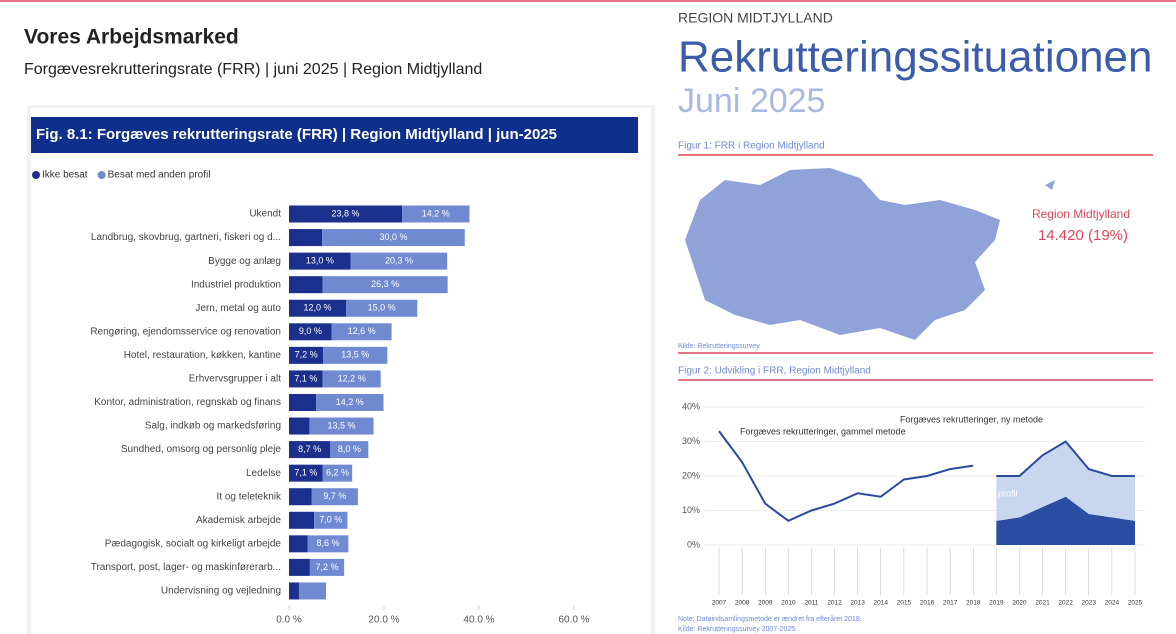  Describe the element at coordinates (693, 544) in the screenshot. I see `y-tick-label: 0%` at that location.